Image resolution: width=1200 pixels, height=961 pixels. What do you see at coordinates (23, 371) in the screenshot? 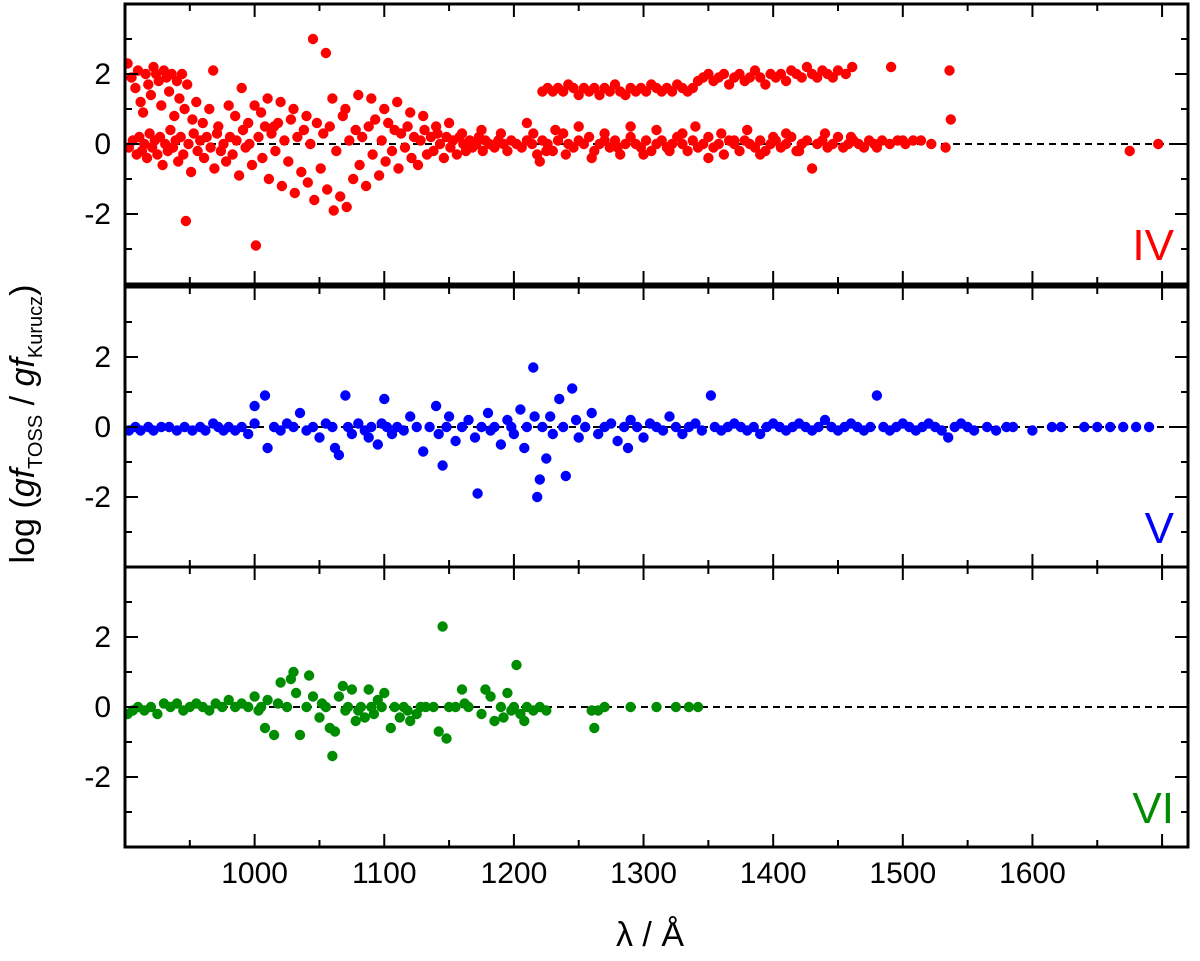
I see `y-title-gf2: gf` at bounding box center [23, 371].